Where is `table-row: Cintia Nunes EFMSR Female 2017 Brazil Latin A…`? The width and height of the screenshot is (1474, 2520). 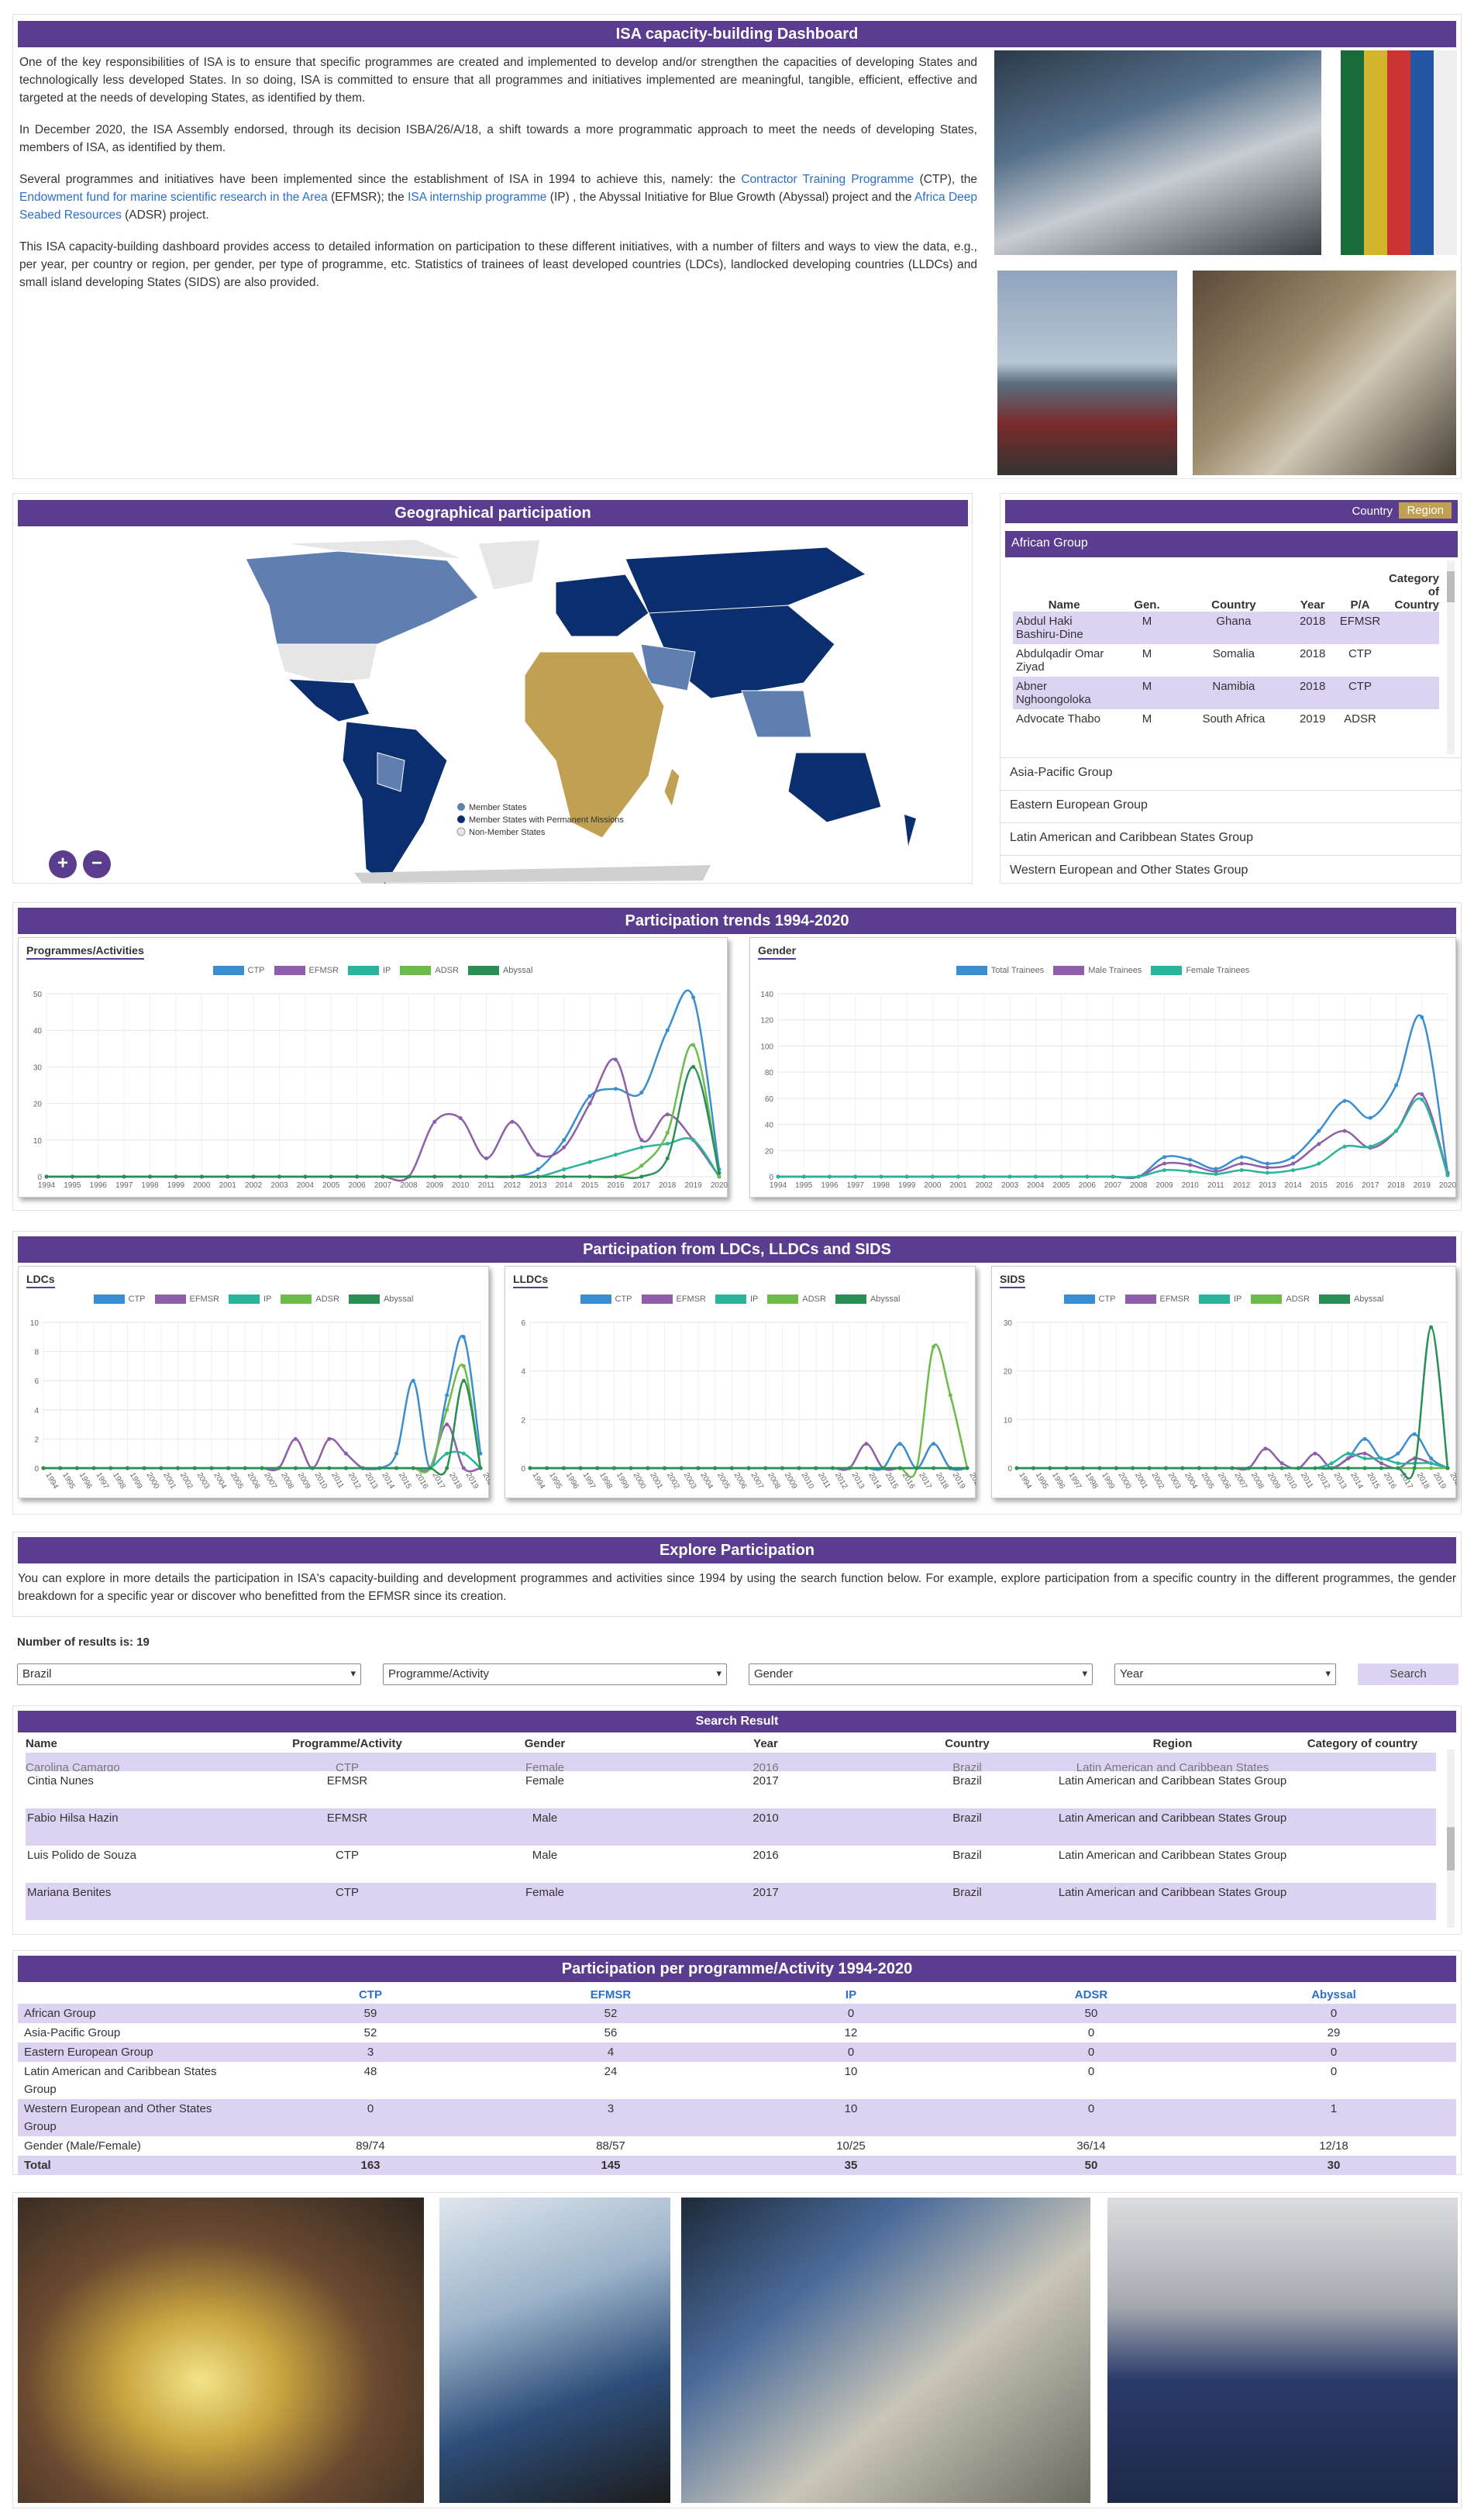
table-row: Cintia Nunes EFMSR Female 2017 Brazil Latin A… is located at coordinates (731, 1789).